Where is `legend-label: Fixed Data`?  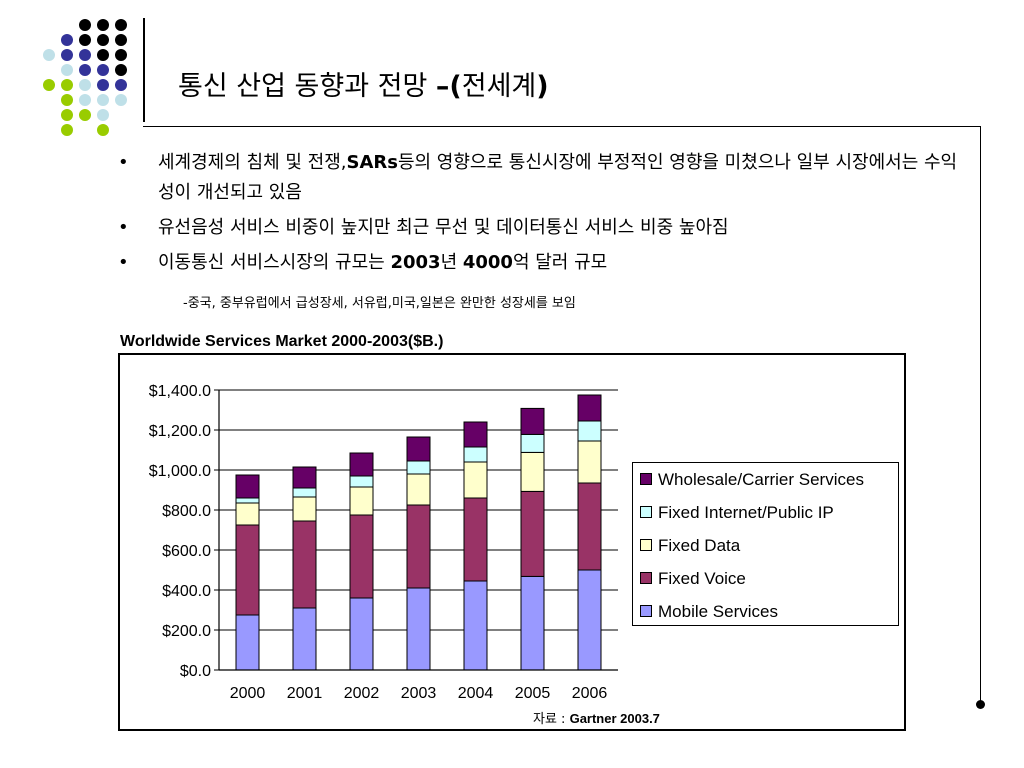
legend-label: Fixed Data is located at coordinates (699, 545).